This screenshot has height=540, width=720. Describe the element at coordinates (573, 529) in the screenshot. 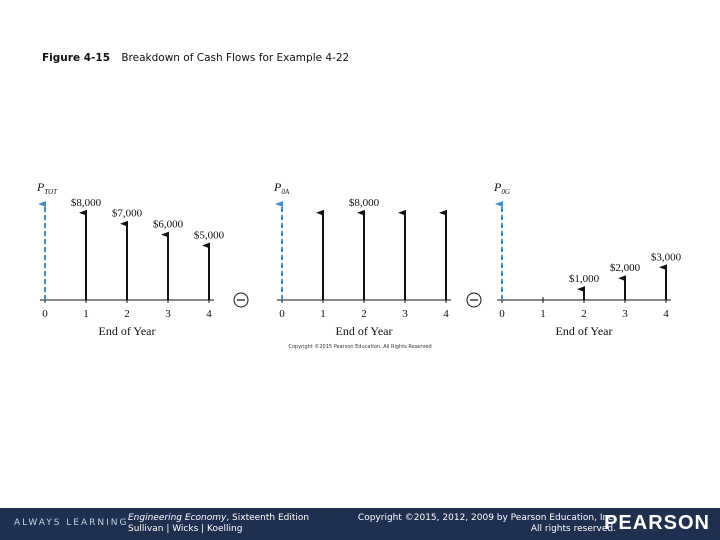

I see `copyright-line-2: All rights reserved.` at that location.